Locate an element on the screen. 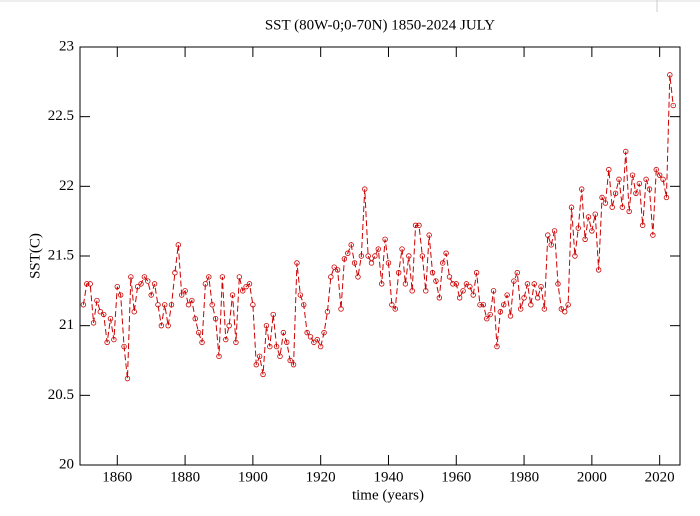 The height and width of the screenshot is (516, 700). x-tick-label: 2000 is located at coordinates (592, 477).